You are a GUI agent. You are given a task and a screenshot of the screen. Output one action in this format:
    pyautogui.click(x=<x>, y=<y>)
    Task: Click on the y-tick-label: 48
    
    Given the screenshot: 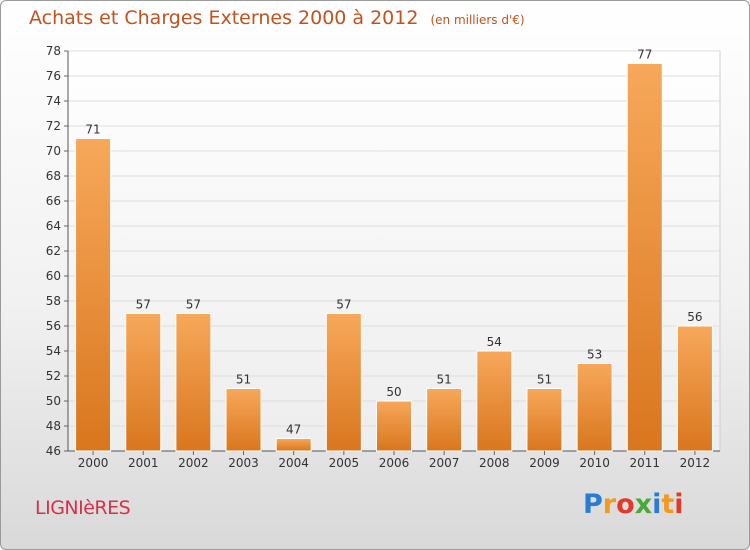 What is the action you would take?
    pyautogui.click(x=53, y=426)
    